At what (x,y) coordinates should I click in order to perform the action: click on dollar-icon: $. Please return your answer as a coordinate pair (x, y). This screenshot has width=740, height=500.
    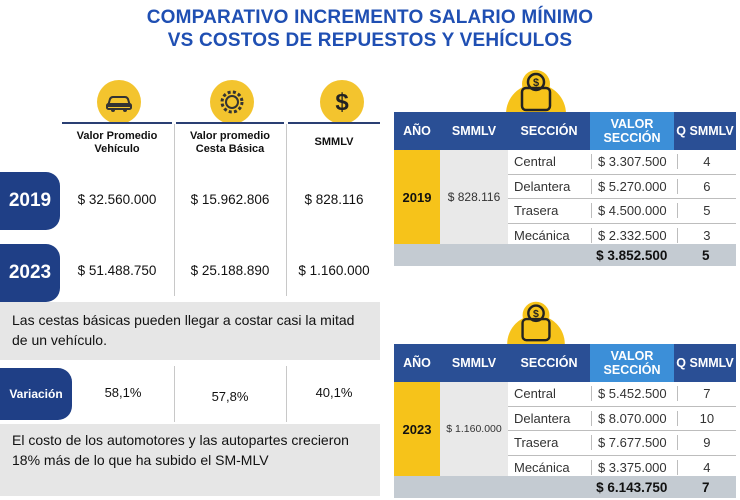
    Looking at the image, I should click on (342, 102).